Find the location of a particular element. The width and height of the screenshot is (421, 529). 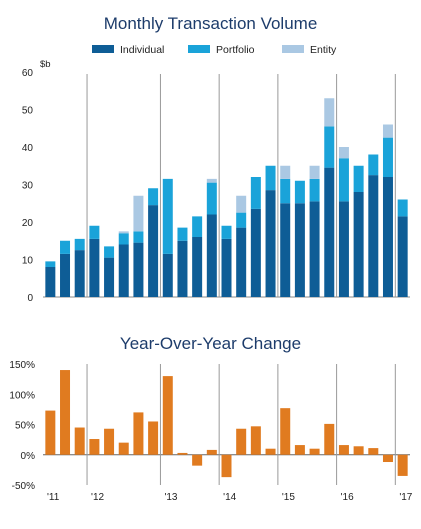

volume-y-unit-label: $b is located at coordinates (45, 64).